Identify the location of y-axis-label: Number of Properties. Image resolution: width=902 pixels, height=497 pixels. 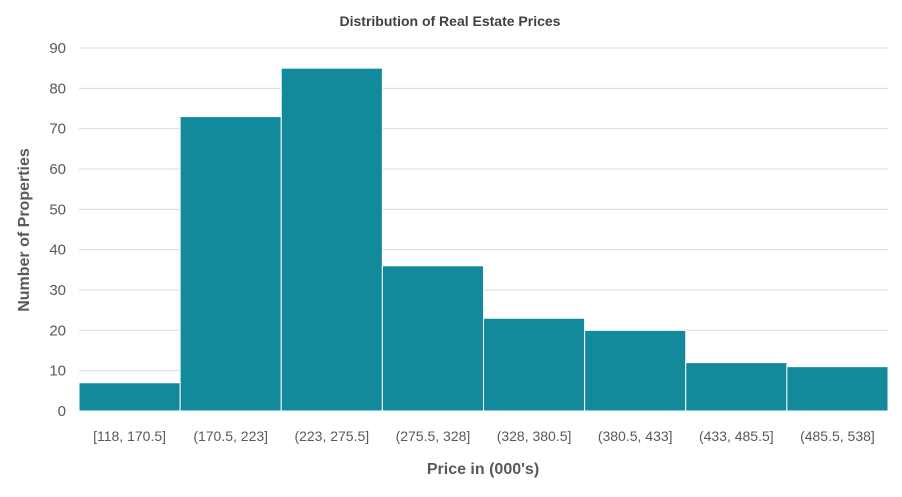
(24, 230).